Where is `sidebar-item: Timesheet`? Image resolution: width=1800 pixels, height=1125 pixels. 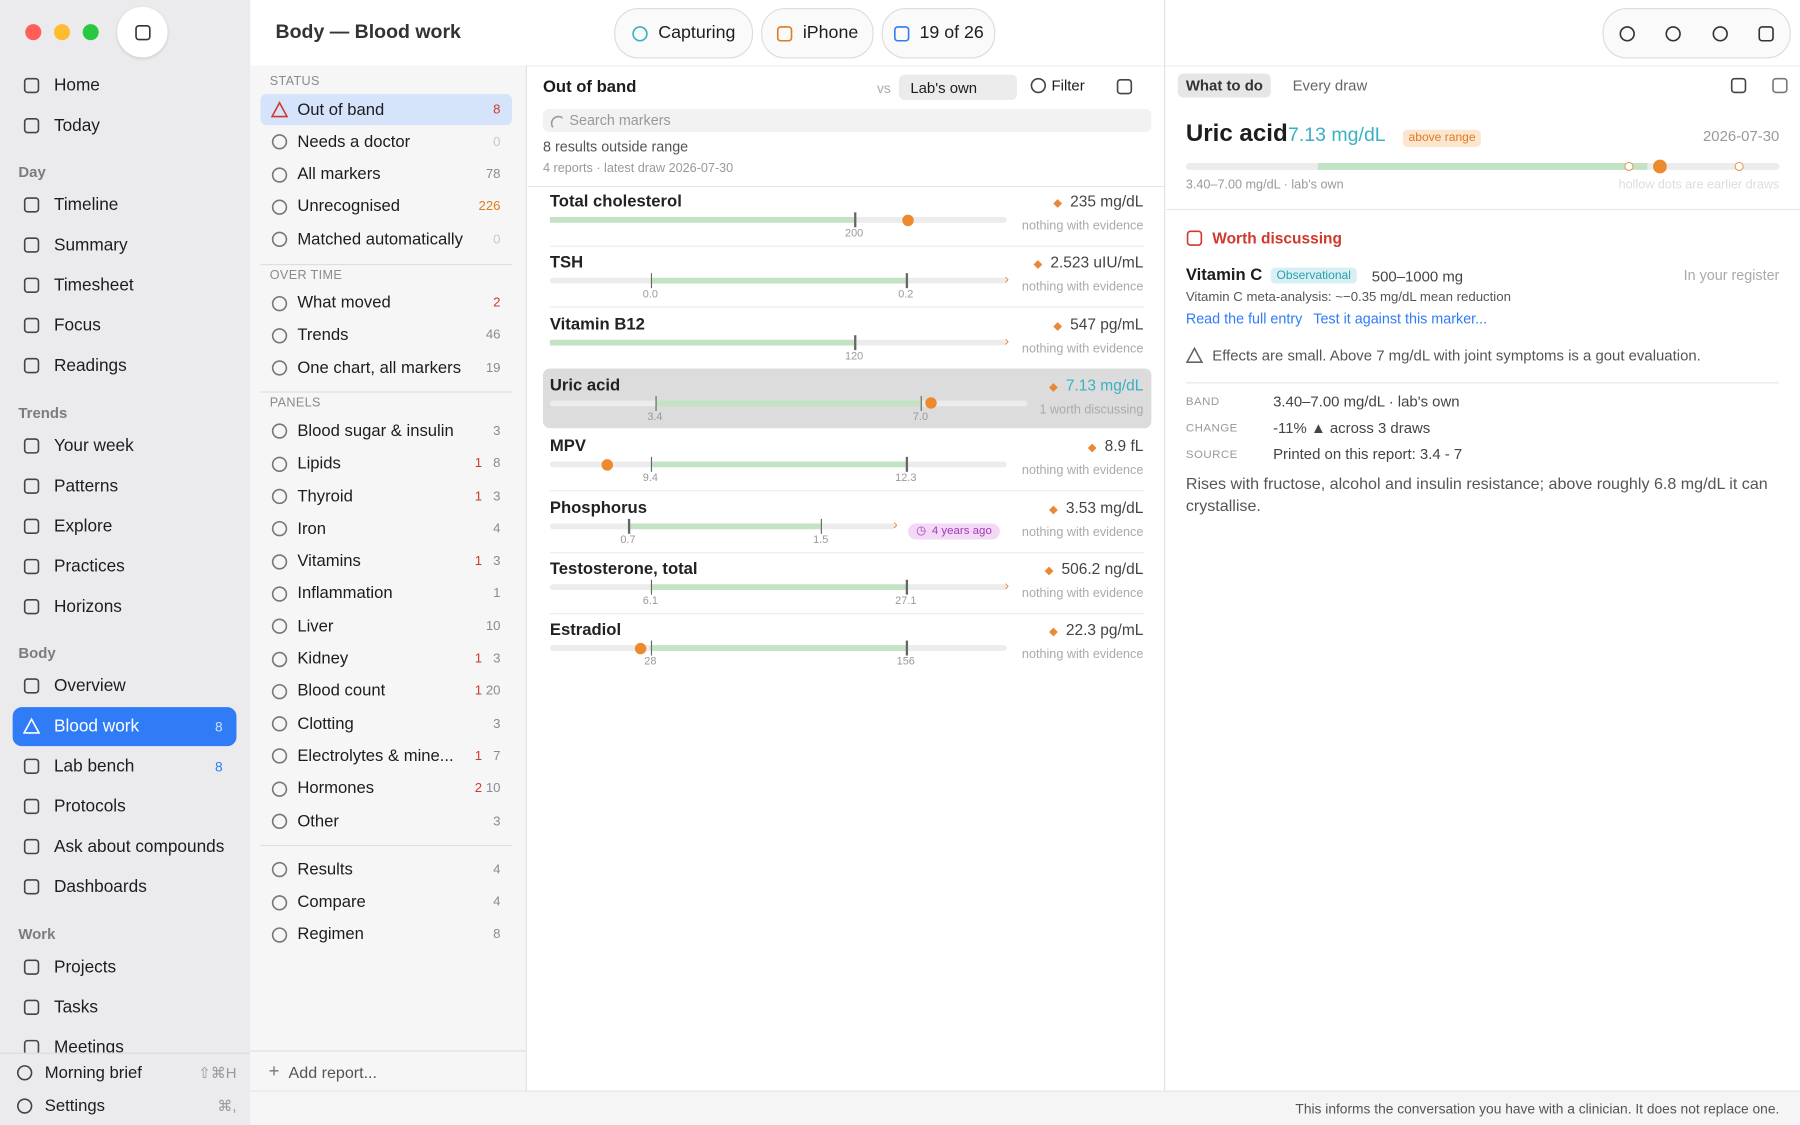 sidebar-item: Timesheet is located at coordinates (125, 285).